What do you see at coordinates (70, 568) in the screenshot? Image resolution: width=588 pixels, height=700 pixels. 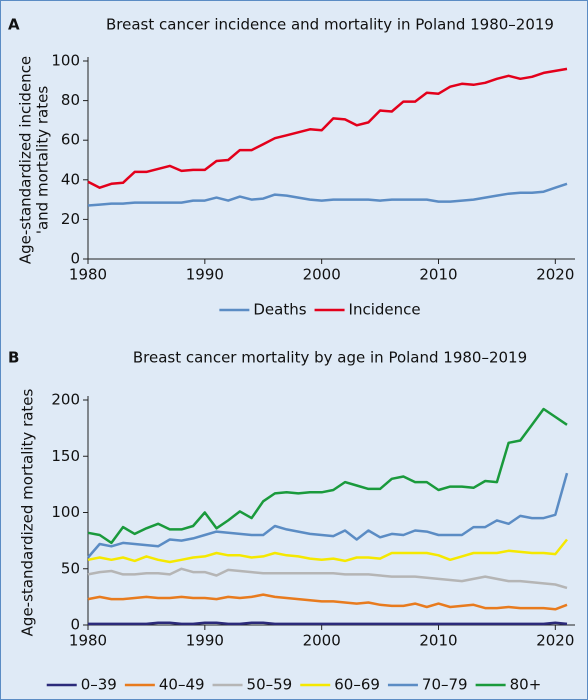 I see `y-tick-label: 50` at bounding box center [70, 568].